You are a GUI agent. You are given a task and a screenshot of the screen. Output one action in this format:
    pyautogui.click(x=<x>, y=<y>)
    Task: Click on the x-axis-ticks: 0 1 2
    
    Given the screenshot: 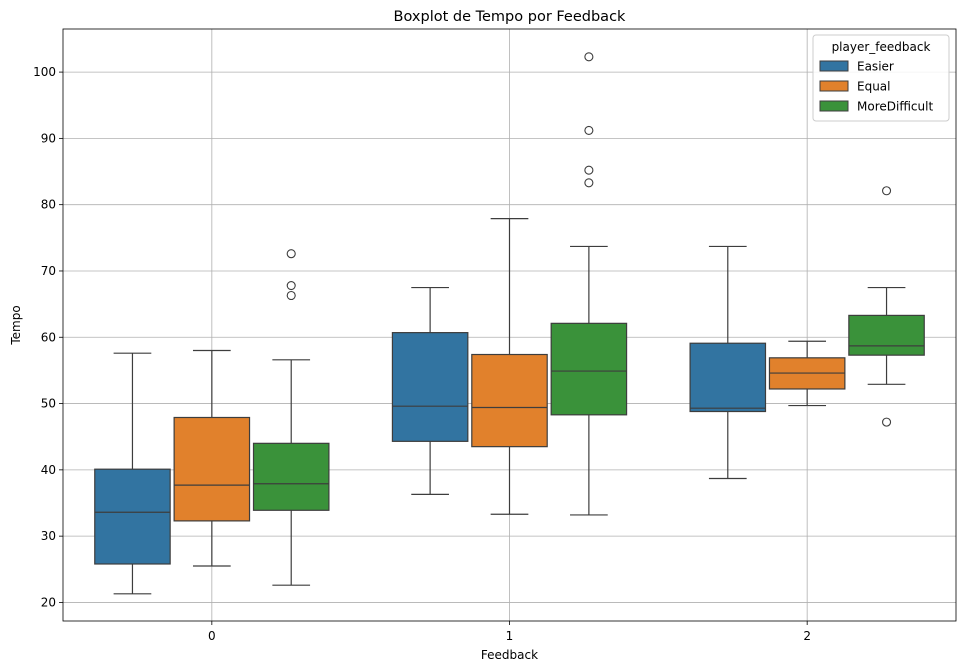 What is the action you would take?
    pyautogui.click(x=509, y=632)
    